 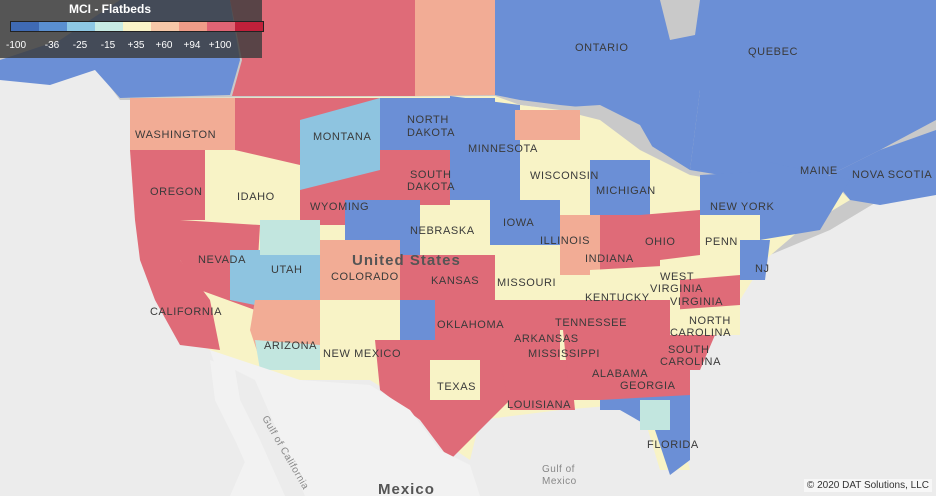 I want to click on region-utah-north, so click(x=290, y=237).